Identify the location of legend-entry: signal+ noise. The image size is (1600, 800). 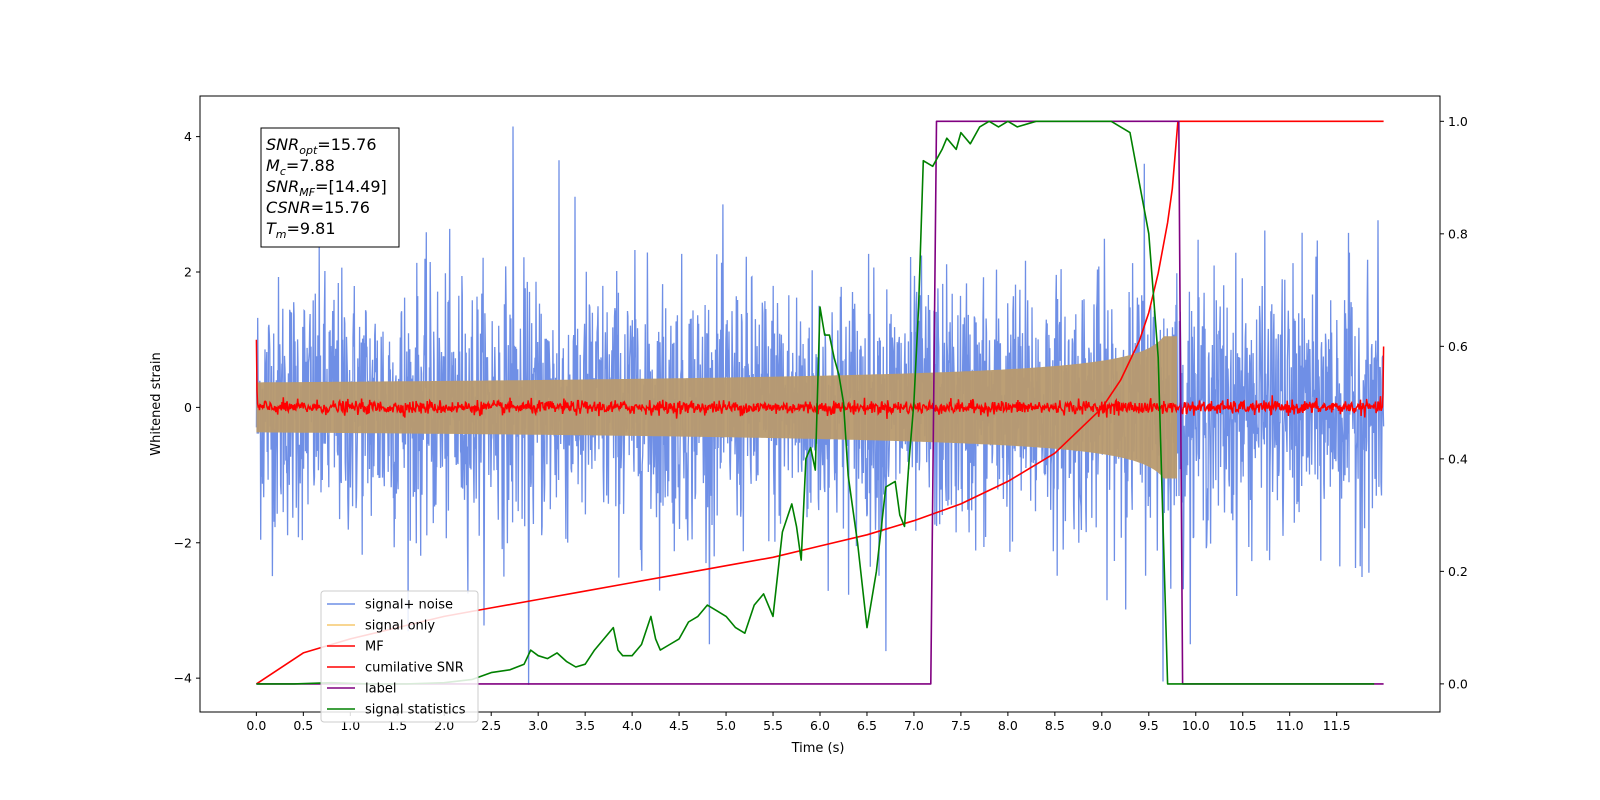
(409, 605).